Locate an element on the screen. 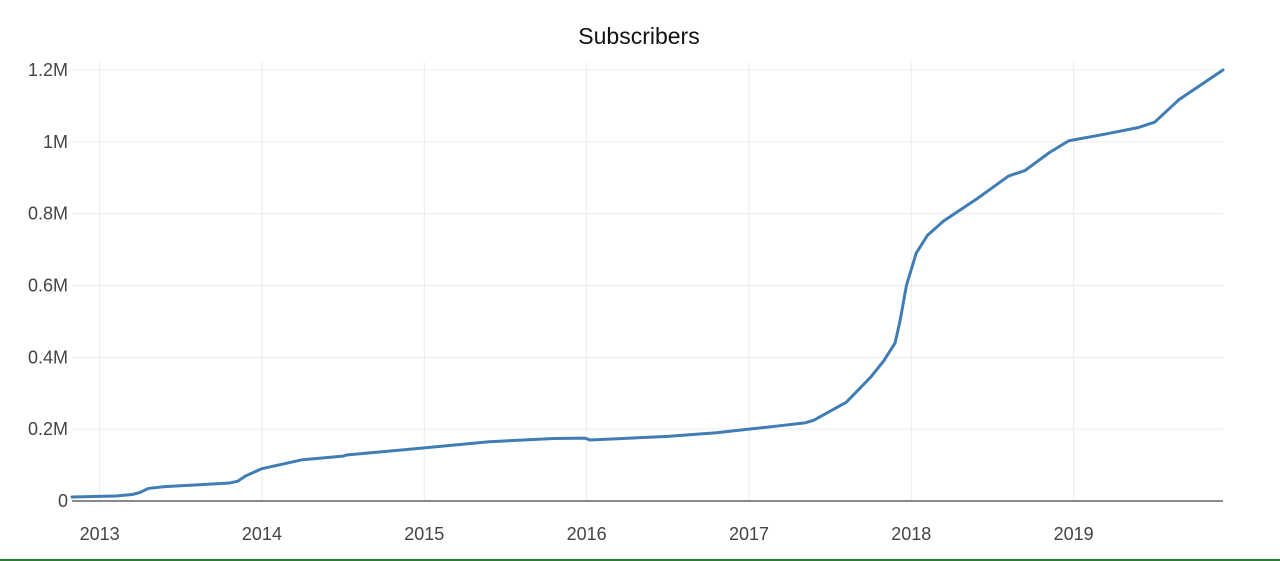  y-tick-label: 0.8M is located at coordinates (48, 214).